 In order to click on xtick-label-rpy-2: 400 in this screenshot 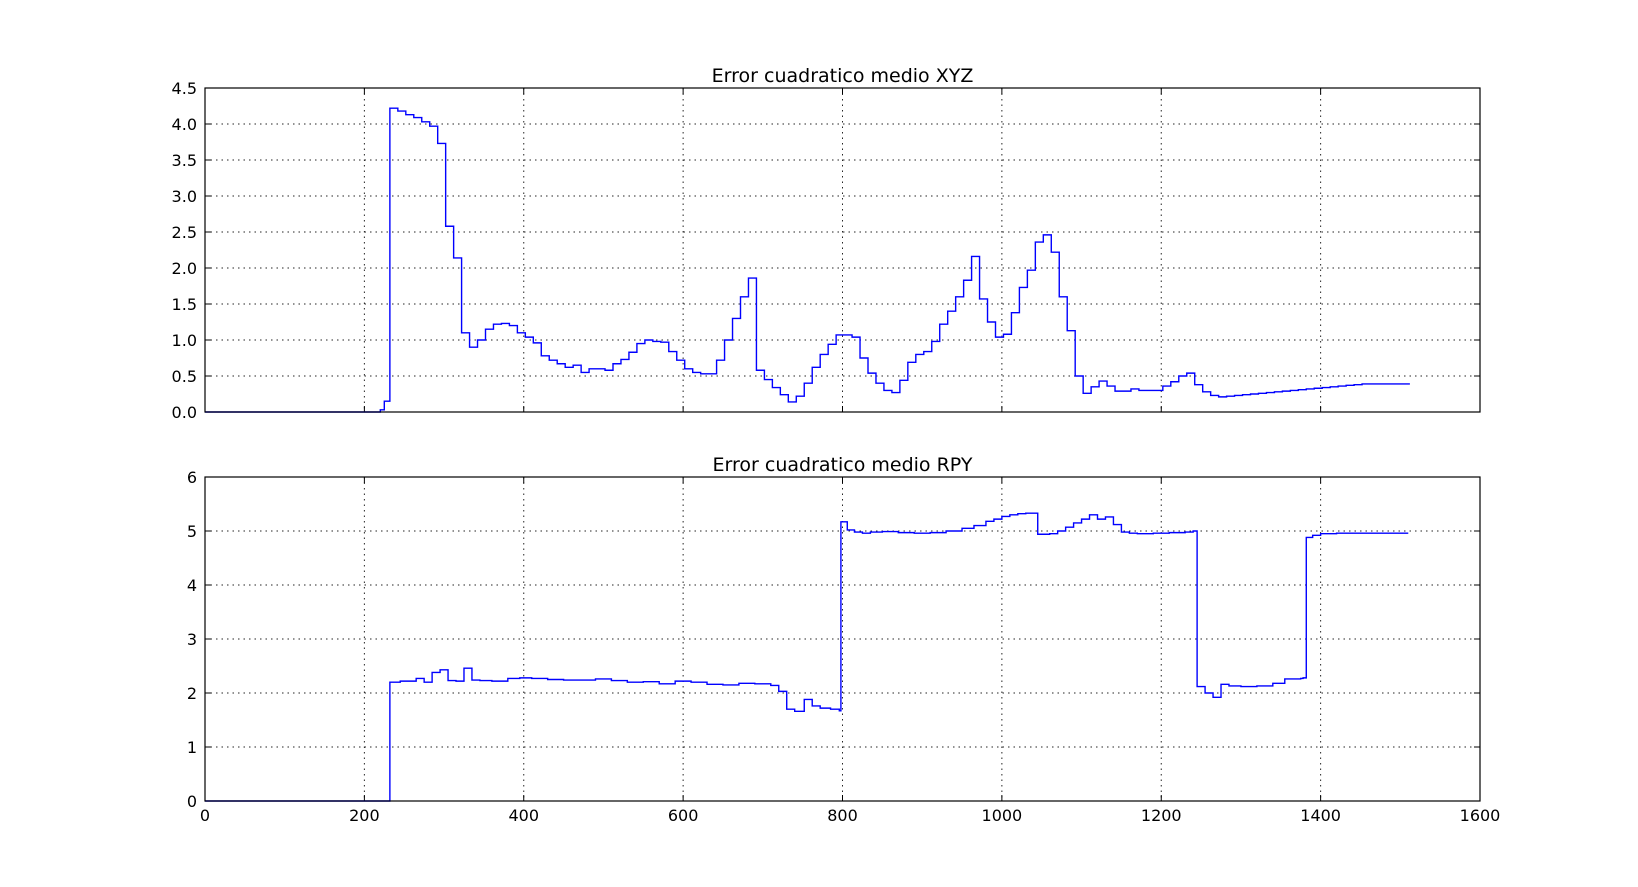, I will do `click(523, 815)`.